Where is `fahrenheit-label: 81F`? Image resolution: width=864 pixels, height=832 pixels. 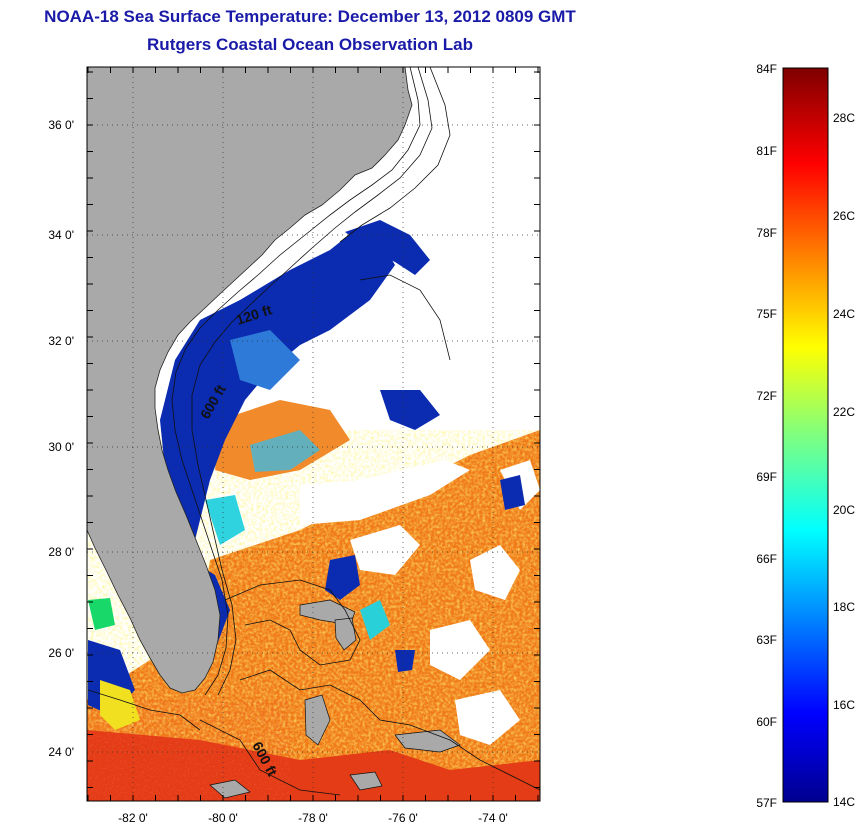
fahrenheit-label: 81F is located at coordinates (766, 151).